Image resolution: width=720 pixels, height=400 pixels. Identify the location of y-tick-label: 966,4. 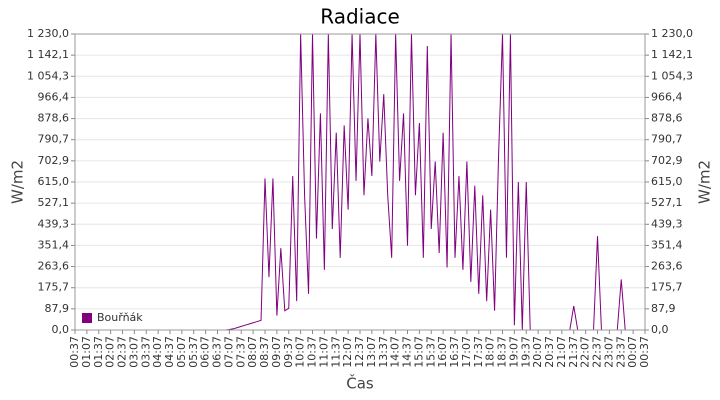
(54, 96).